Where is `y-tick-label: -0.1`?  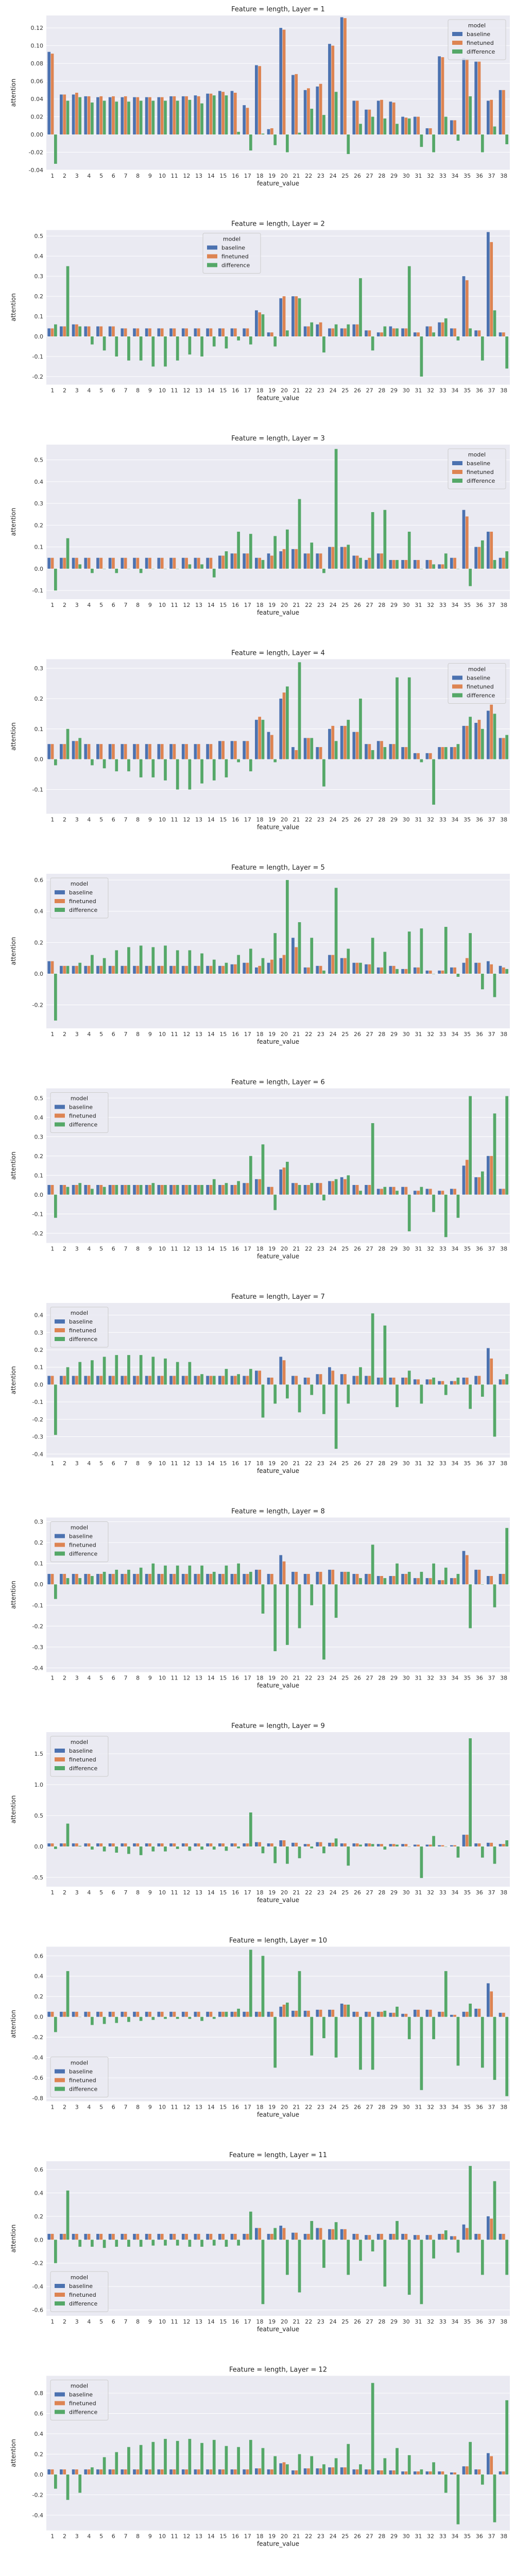 y-tick-label: -0.1 is located at coordinates (37, 1214).